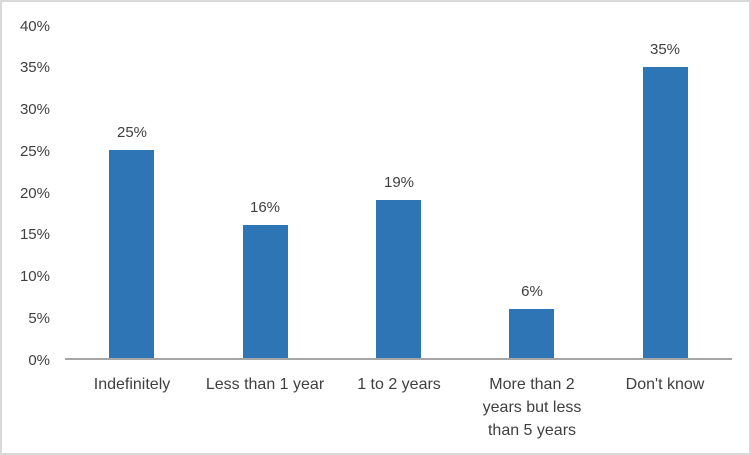 The height and width of the screenshot is (455, 751). I want to click on bar-value-label: 16%, so click(265, 207).